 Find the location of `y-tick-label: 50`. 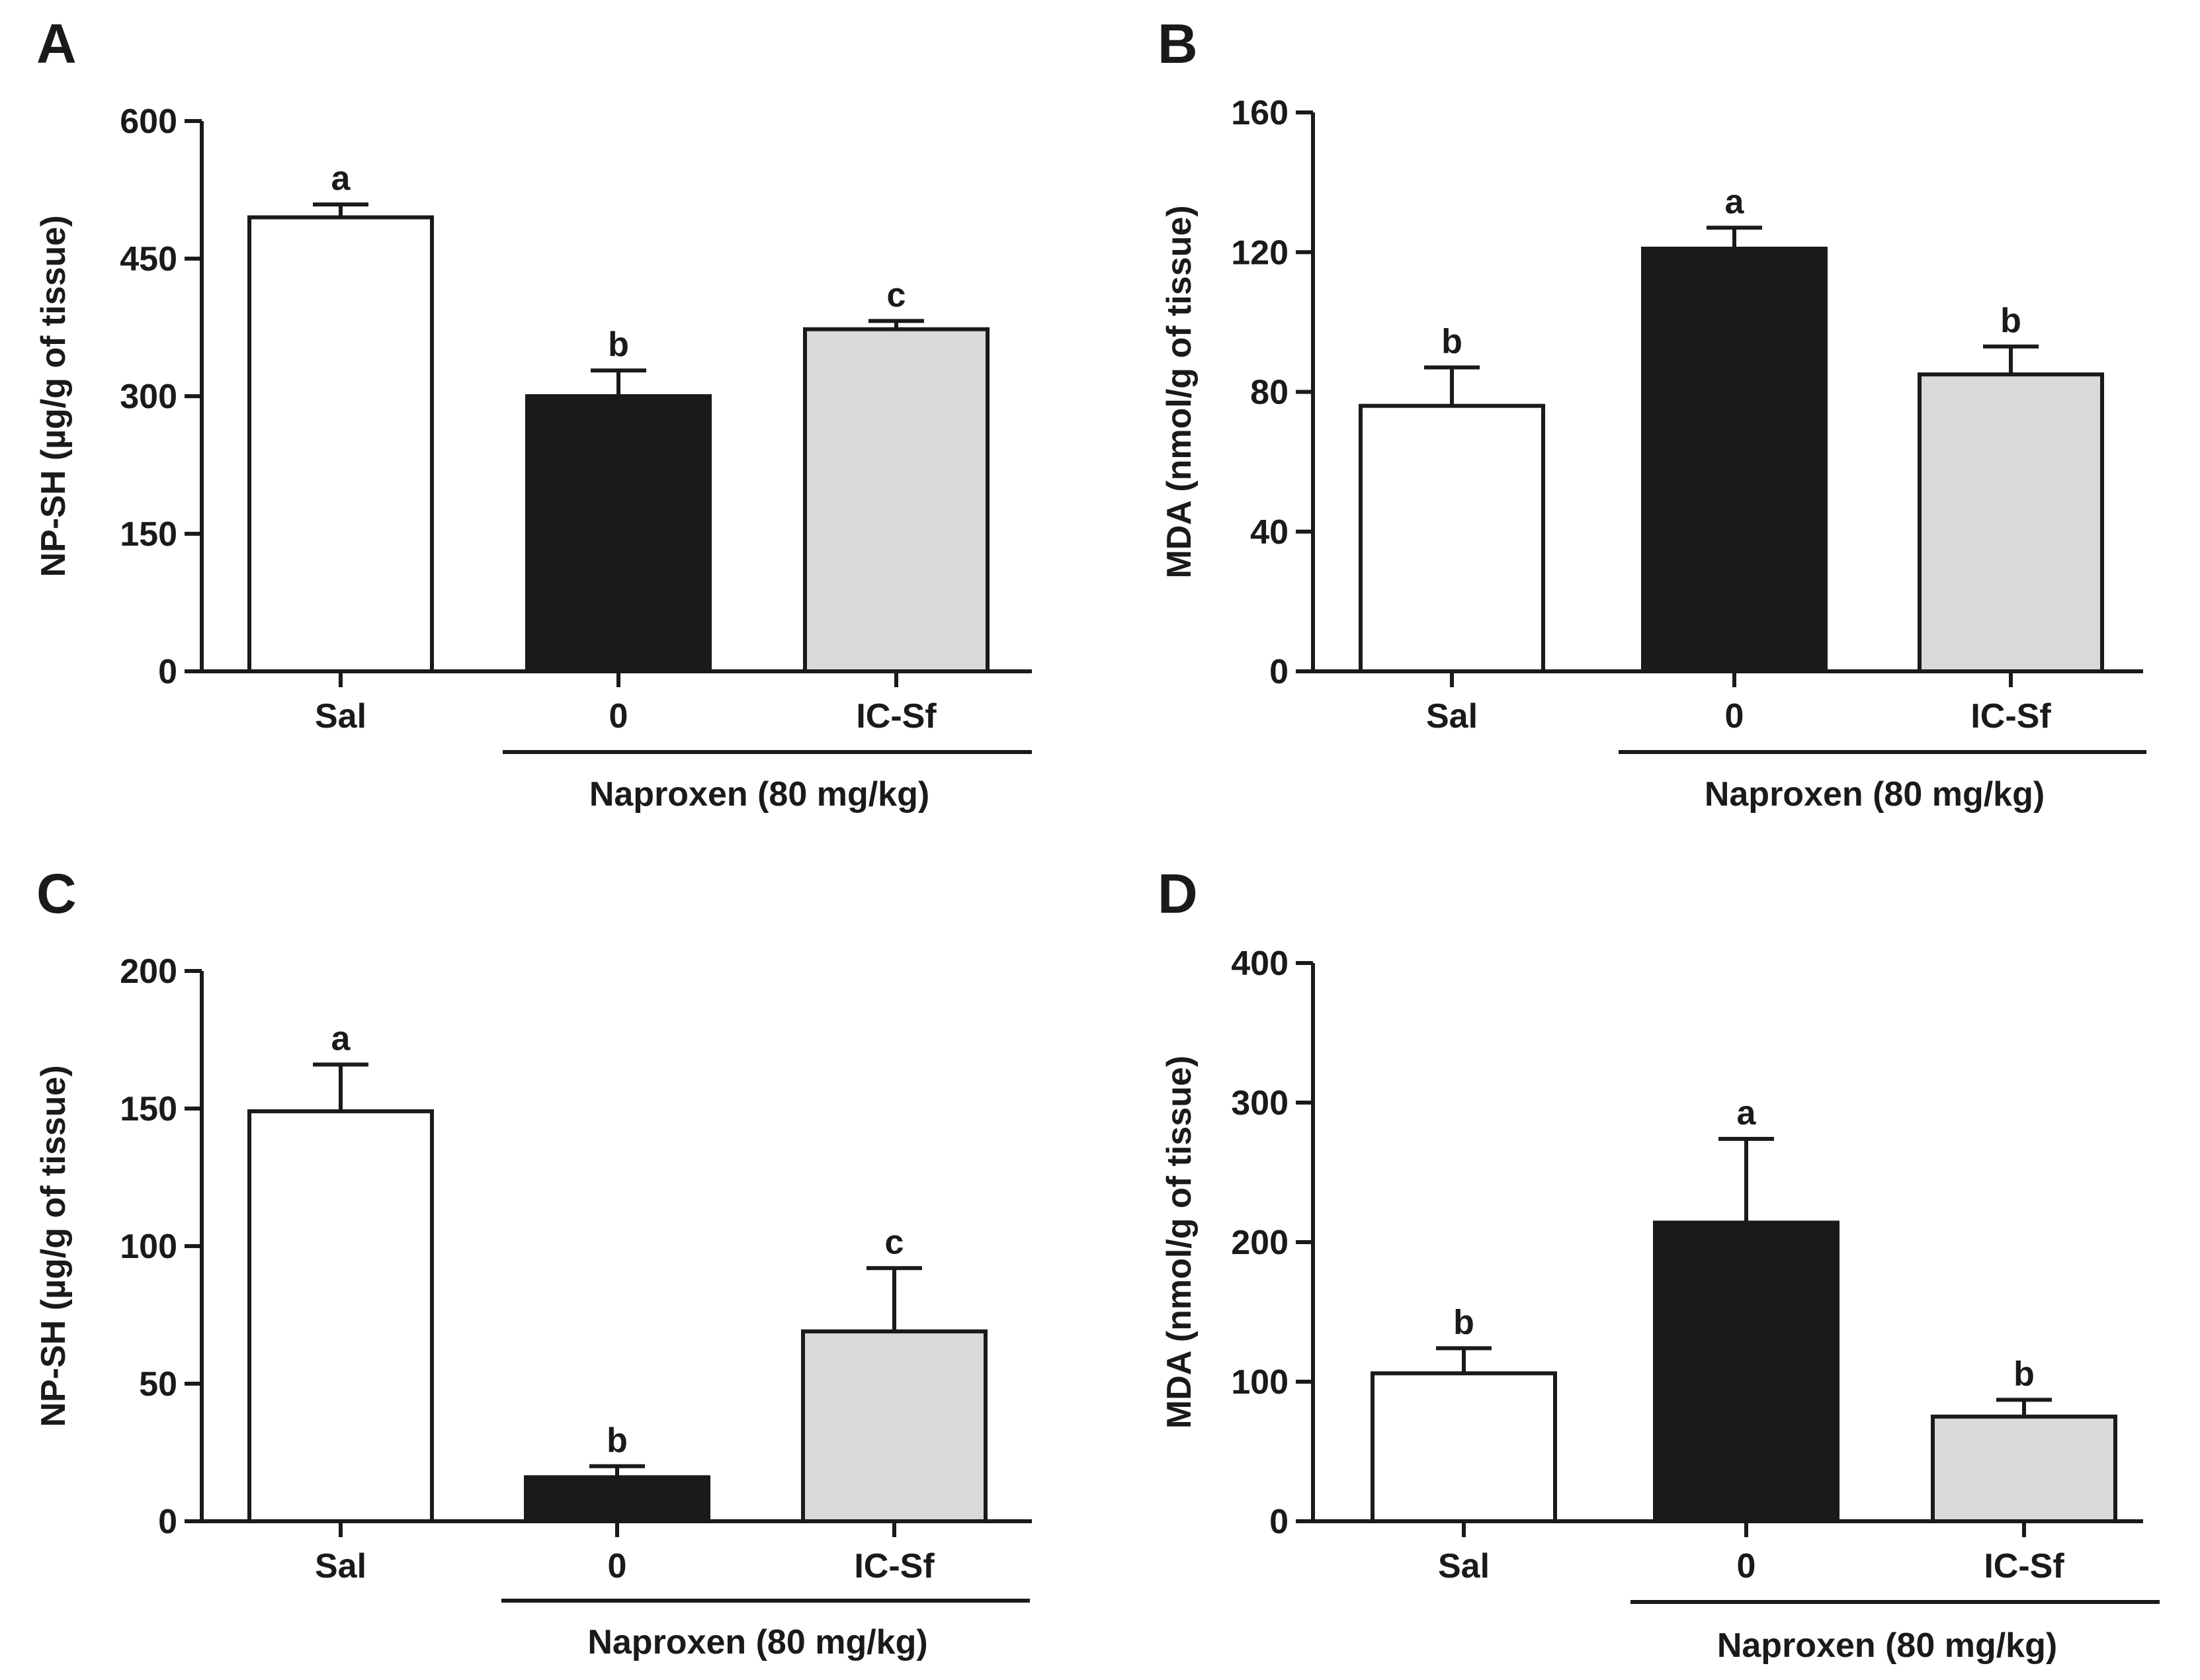

y-tick-label: 50 is located at coordinates (158, 1384).